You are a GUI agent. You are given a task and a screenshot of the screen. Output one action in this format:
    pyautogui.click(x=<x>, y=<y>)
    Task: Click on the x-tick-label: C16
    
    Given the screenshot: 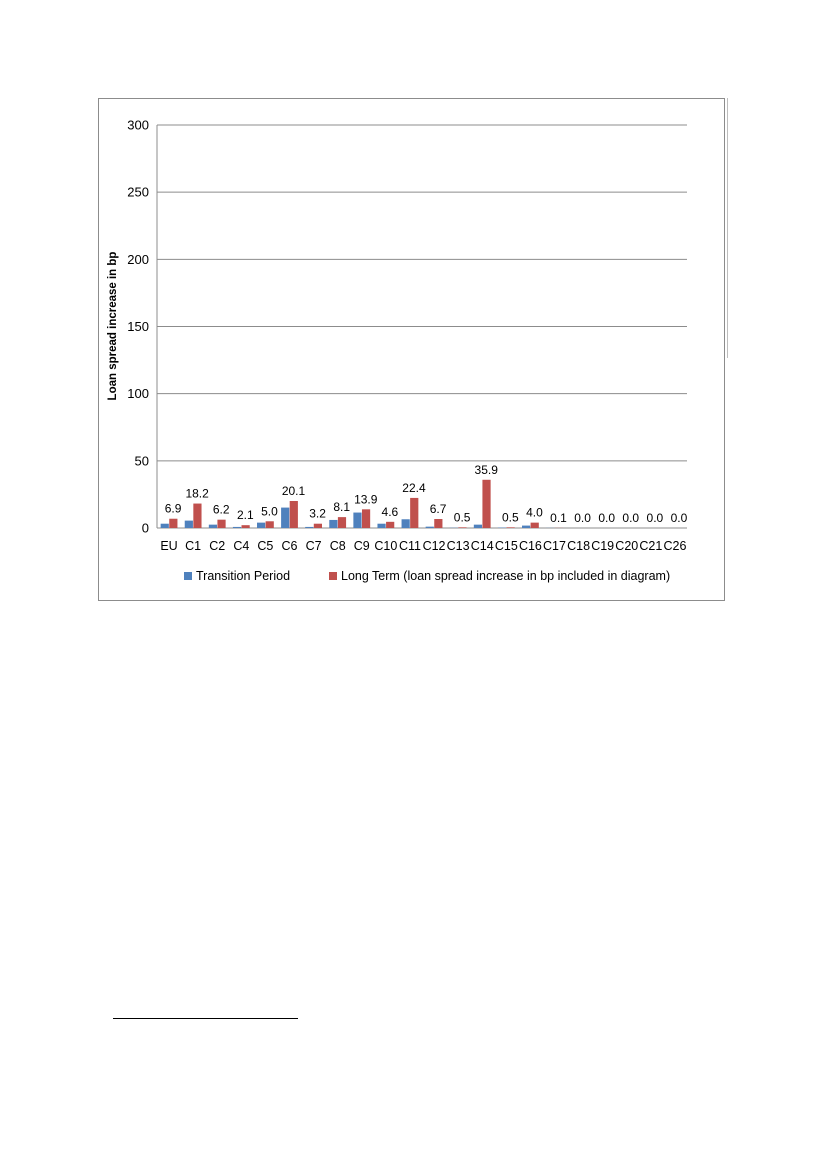 What is the action you would take?
    pyautogui.click(x=530, y=546)
    